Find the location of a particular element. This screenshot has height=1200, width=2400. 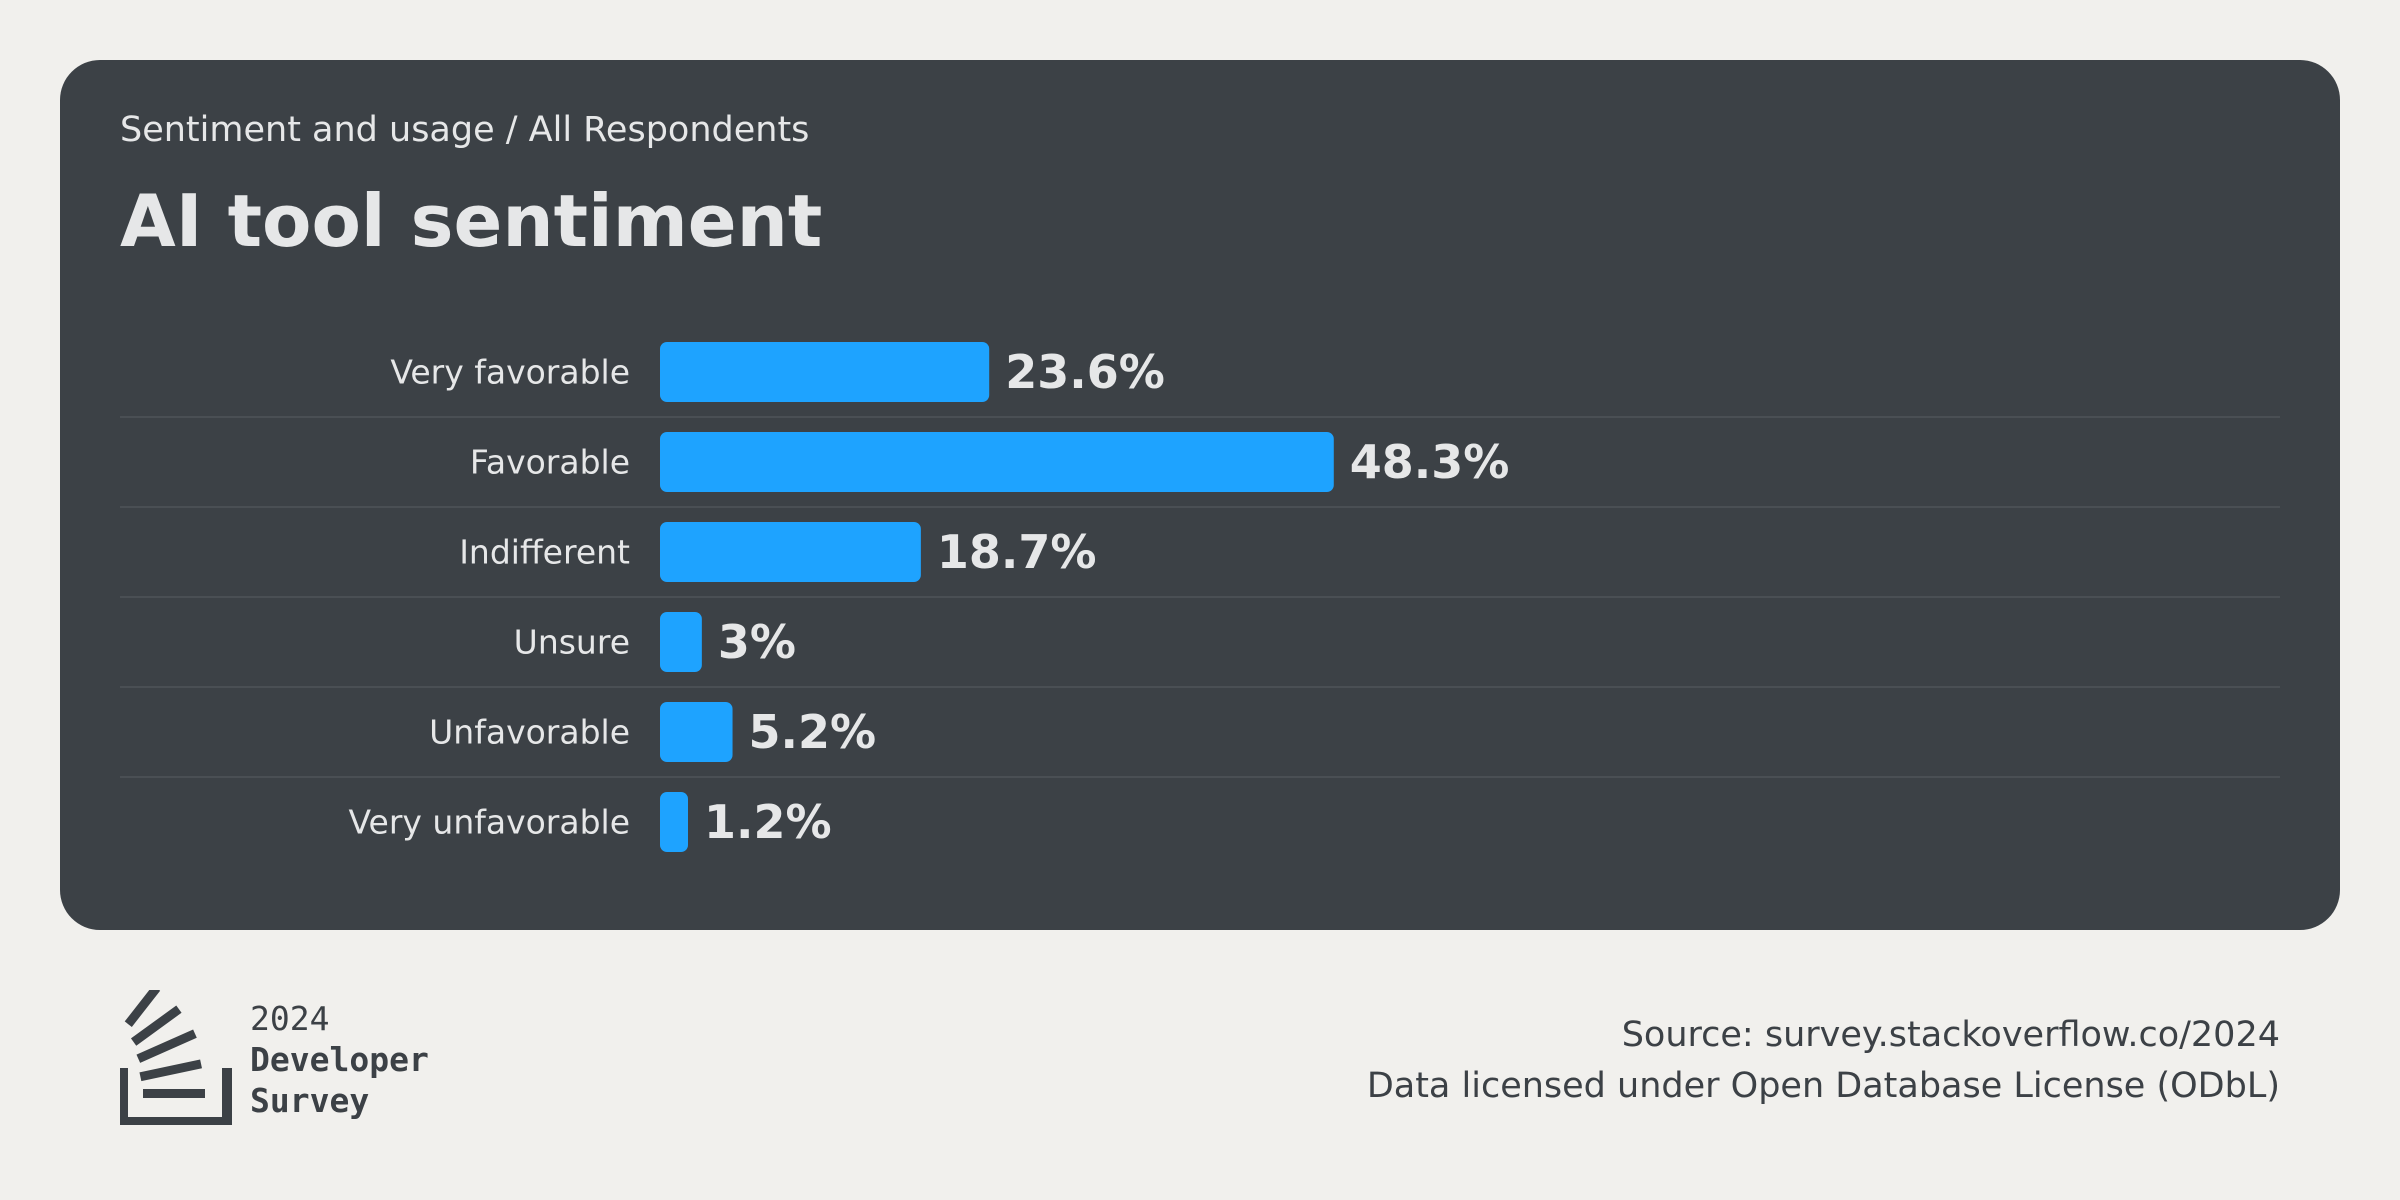

value-label: 23.6% is located at coordinates (1085, 372).